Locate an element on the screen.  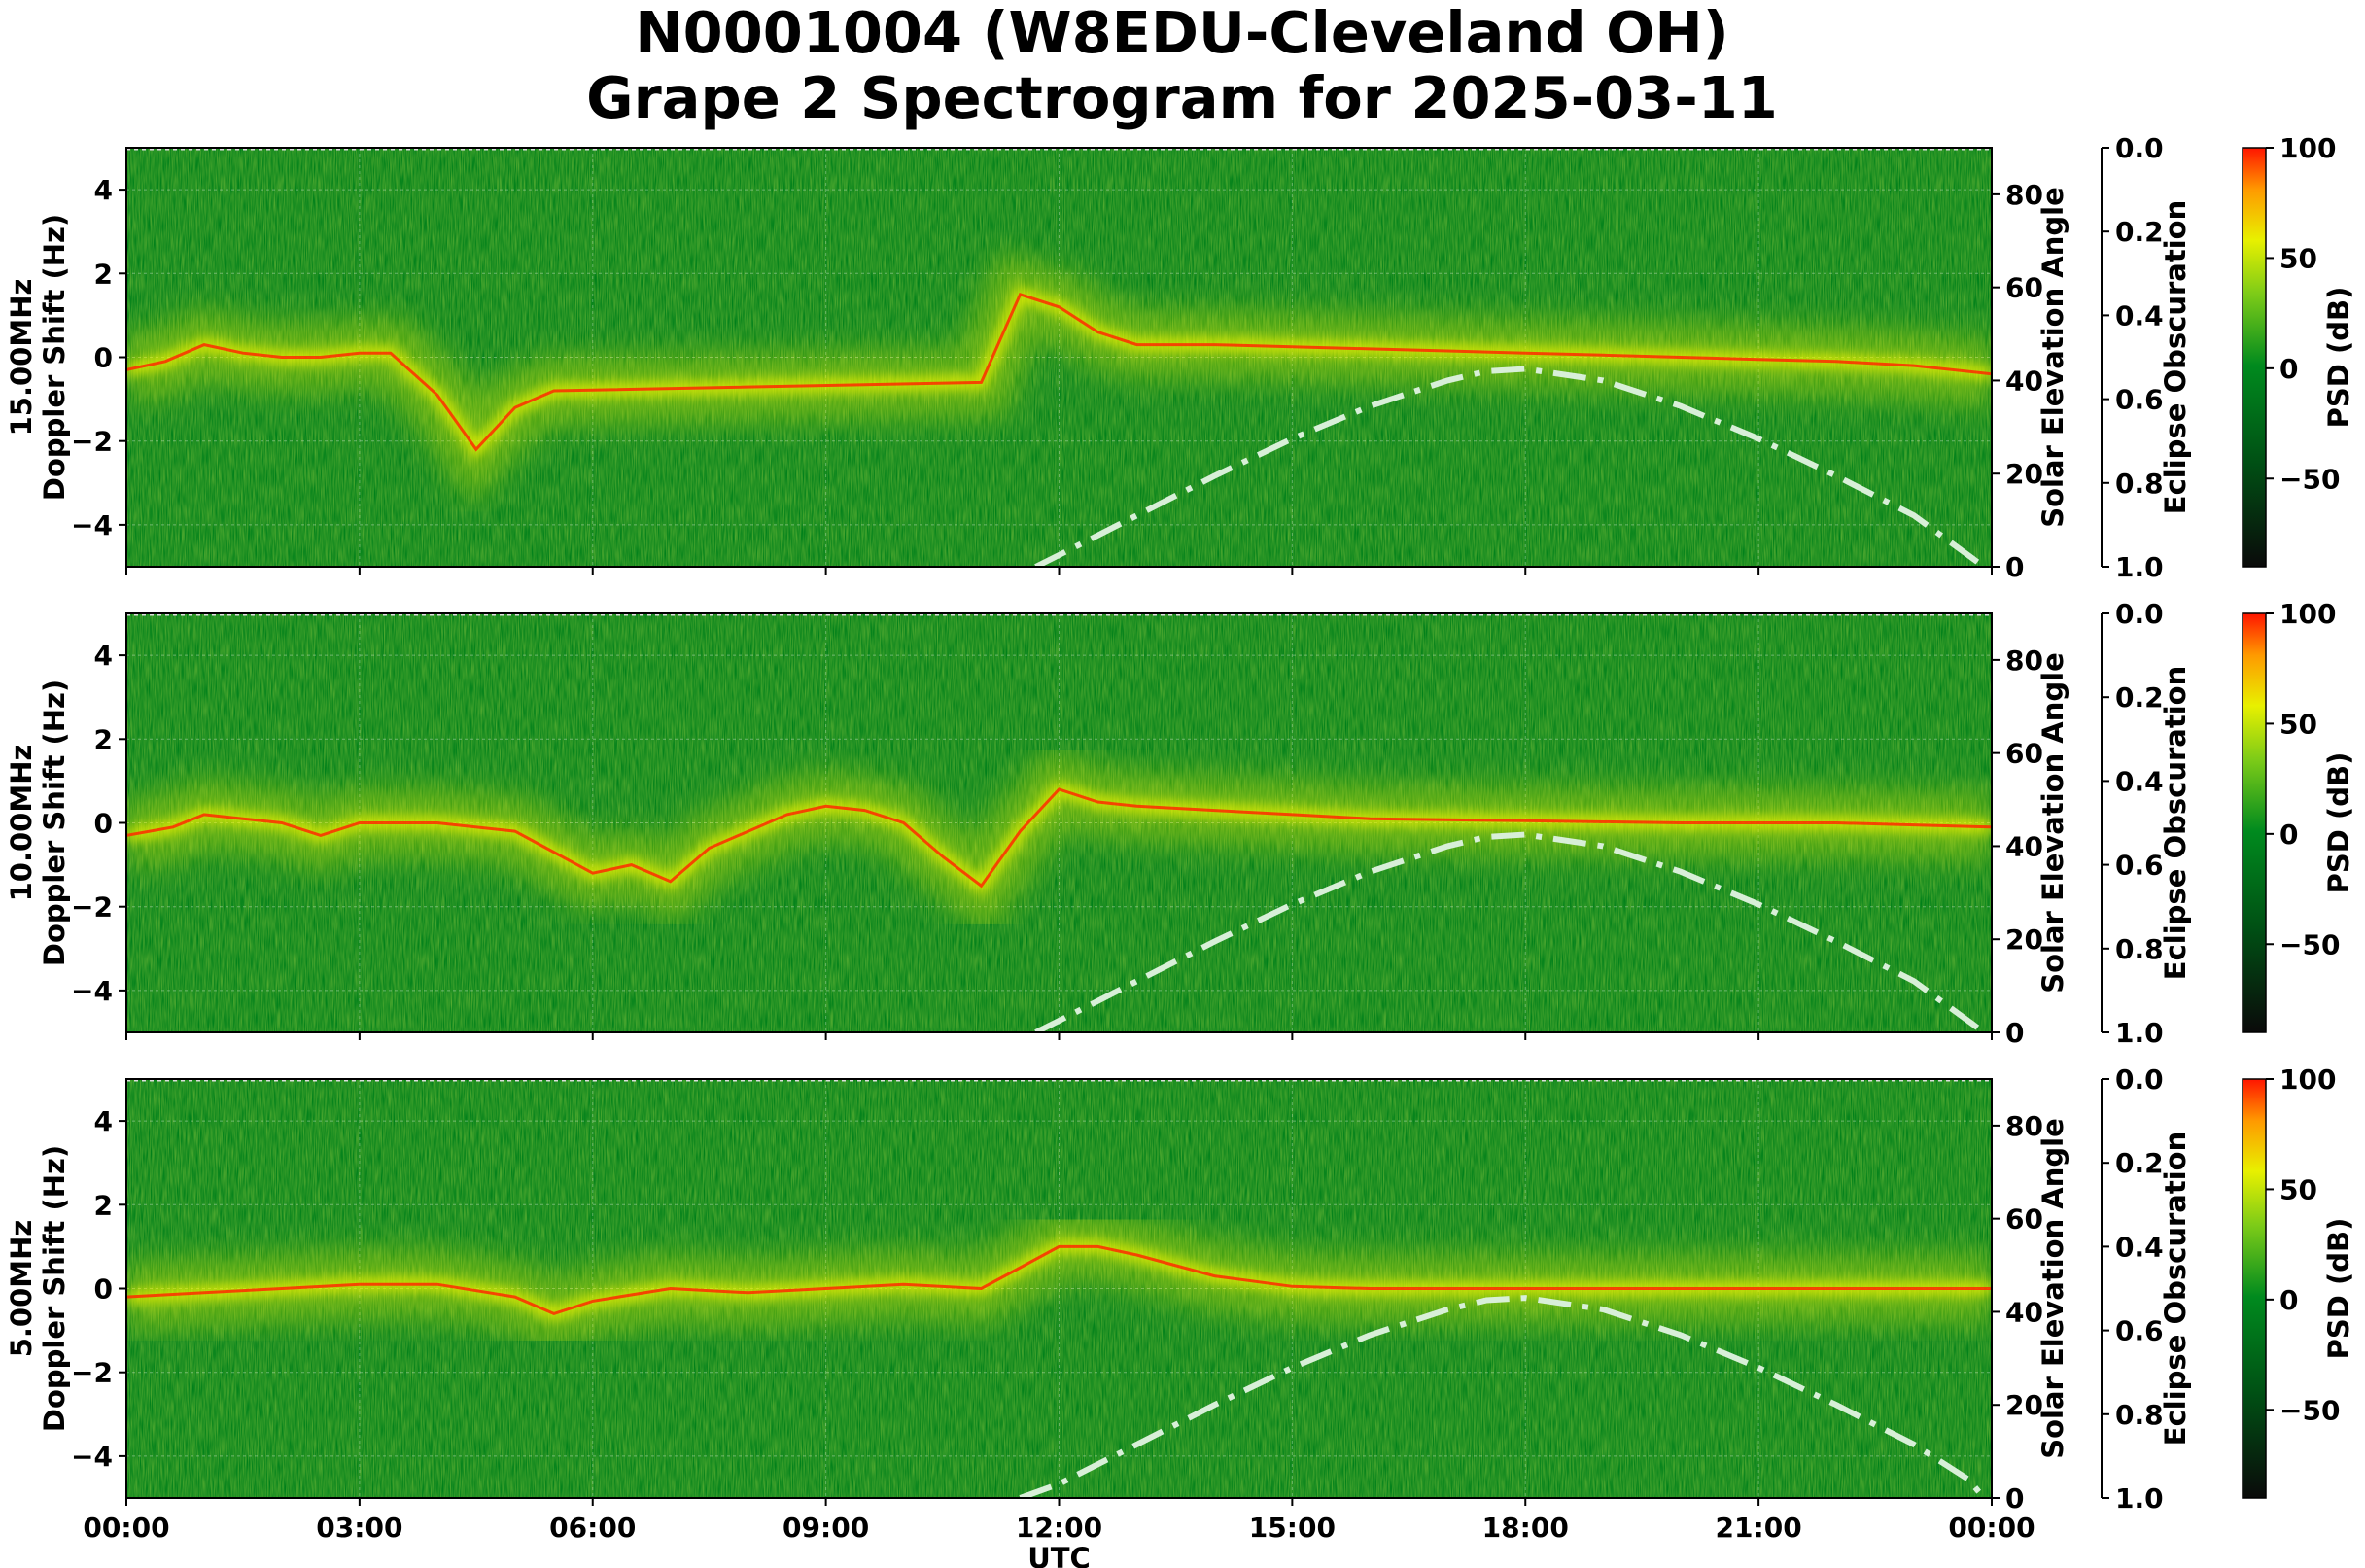
x-tick-label: 21:00 is located at coordinates (1759, 1528).